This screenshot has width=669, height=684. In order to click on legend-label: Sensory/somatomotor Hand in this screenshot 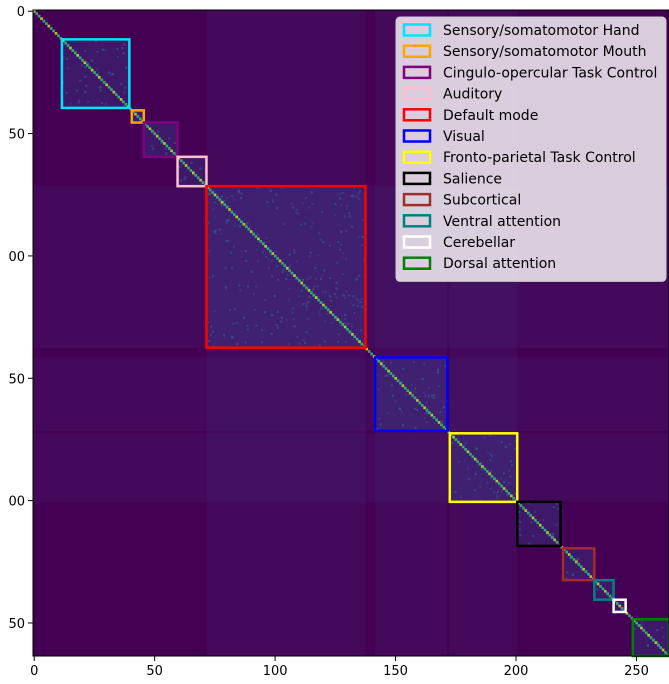, I will do `click(541, 31)`.